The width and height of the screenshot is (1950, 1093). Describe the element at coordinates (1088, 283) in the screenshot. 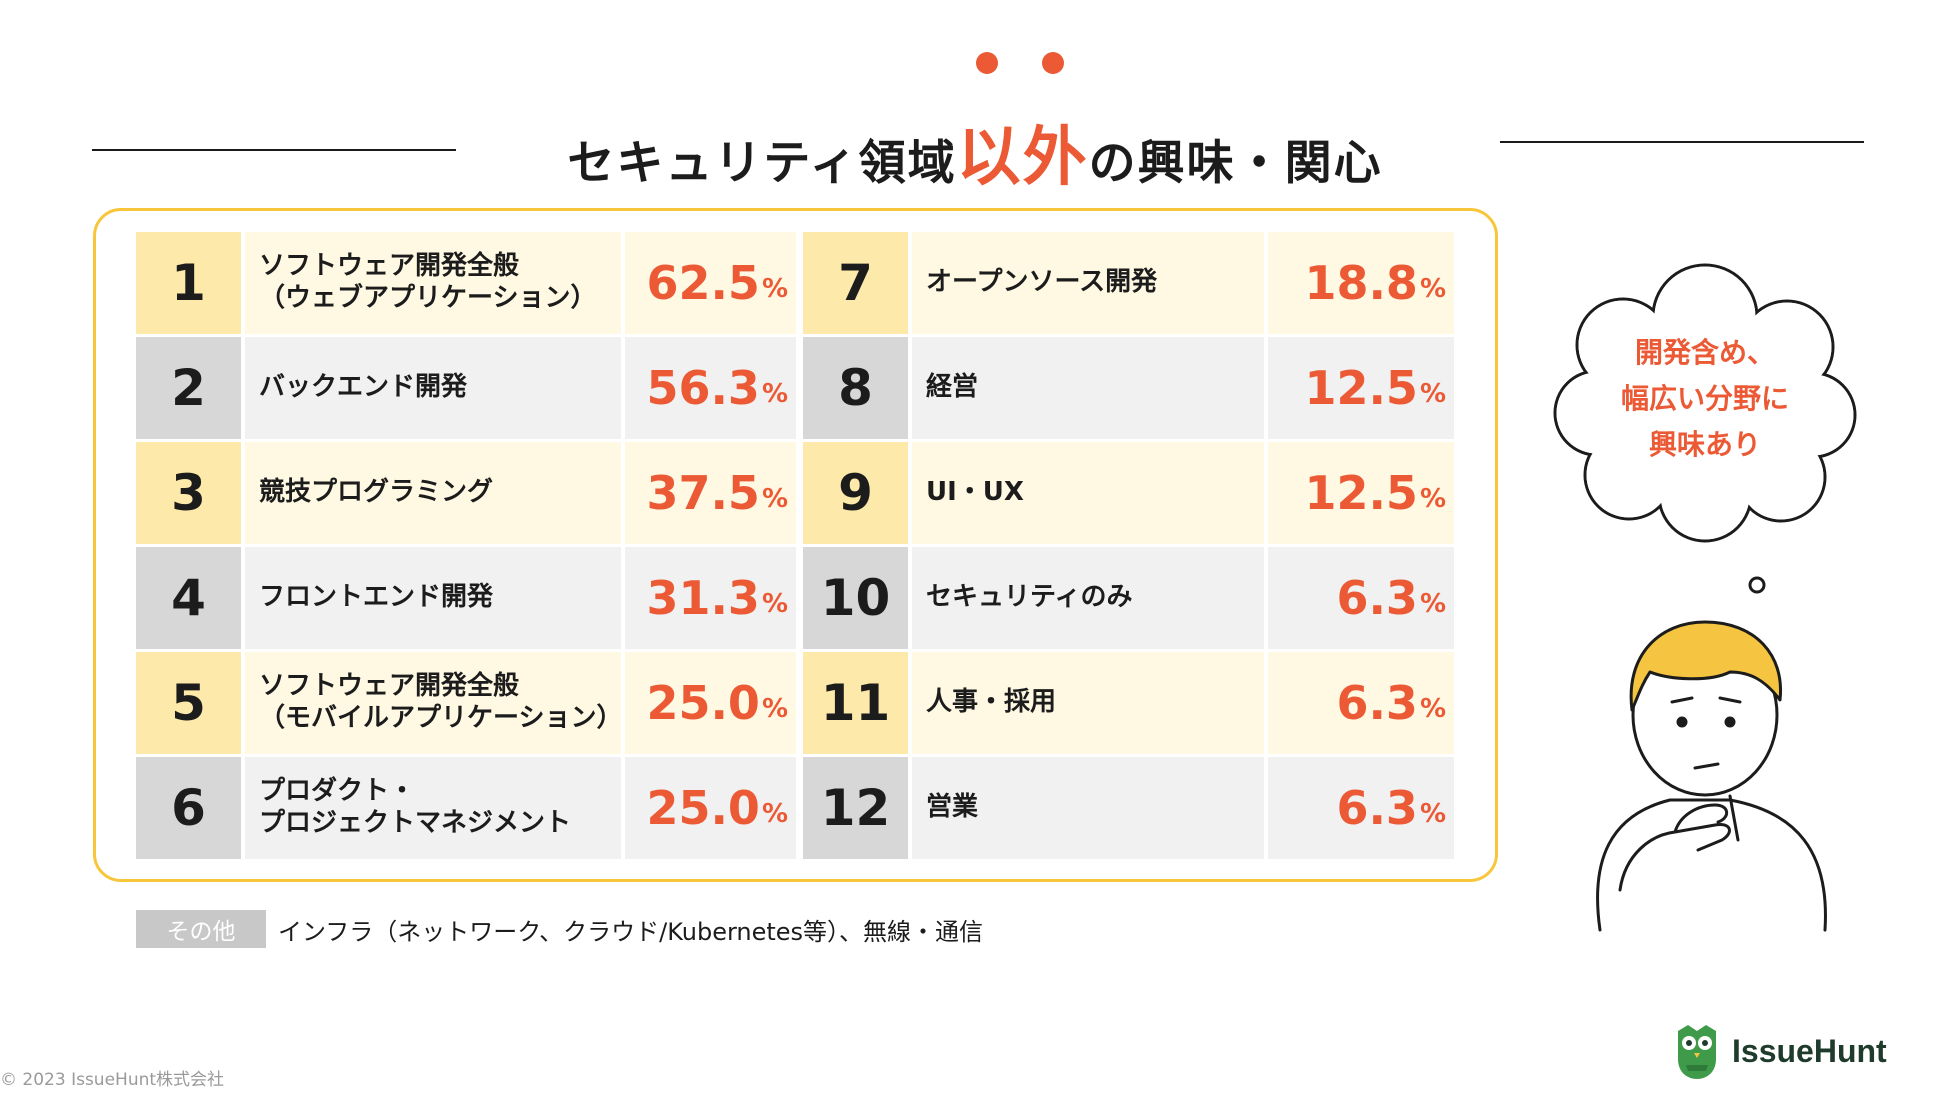

I see `rank-label: オープンソース開発` at that location.